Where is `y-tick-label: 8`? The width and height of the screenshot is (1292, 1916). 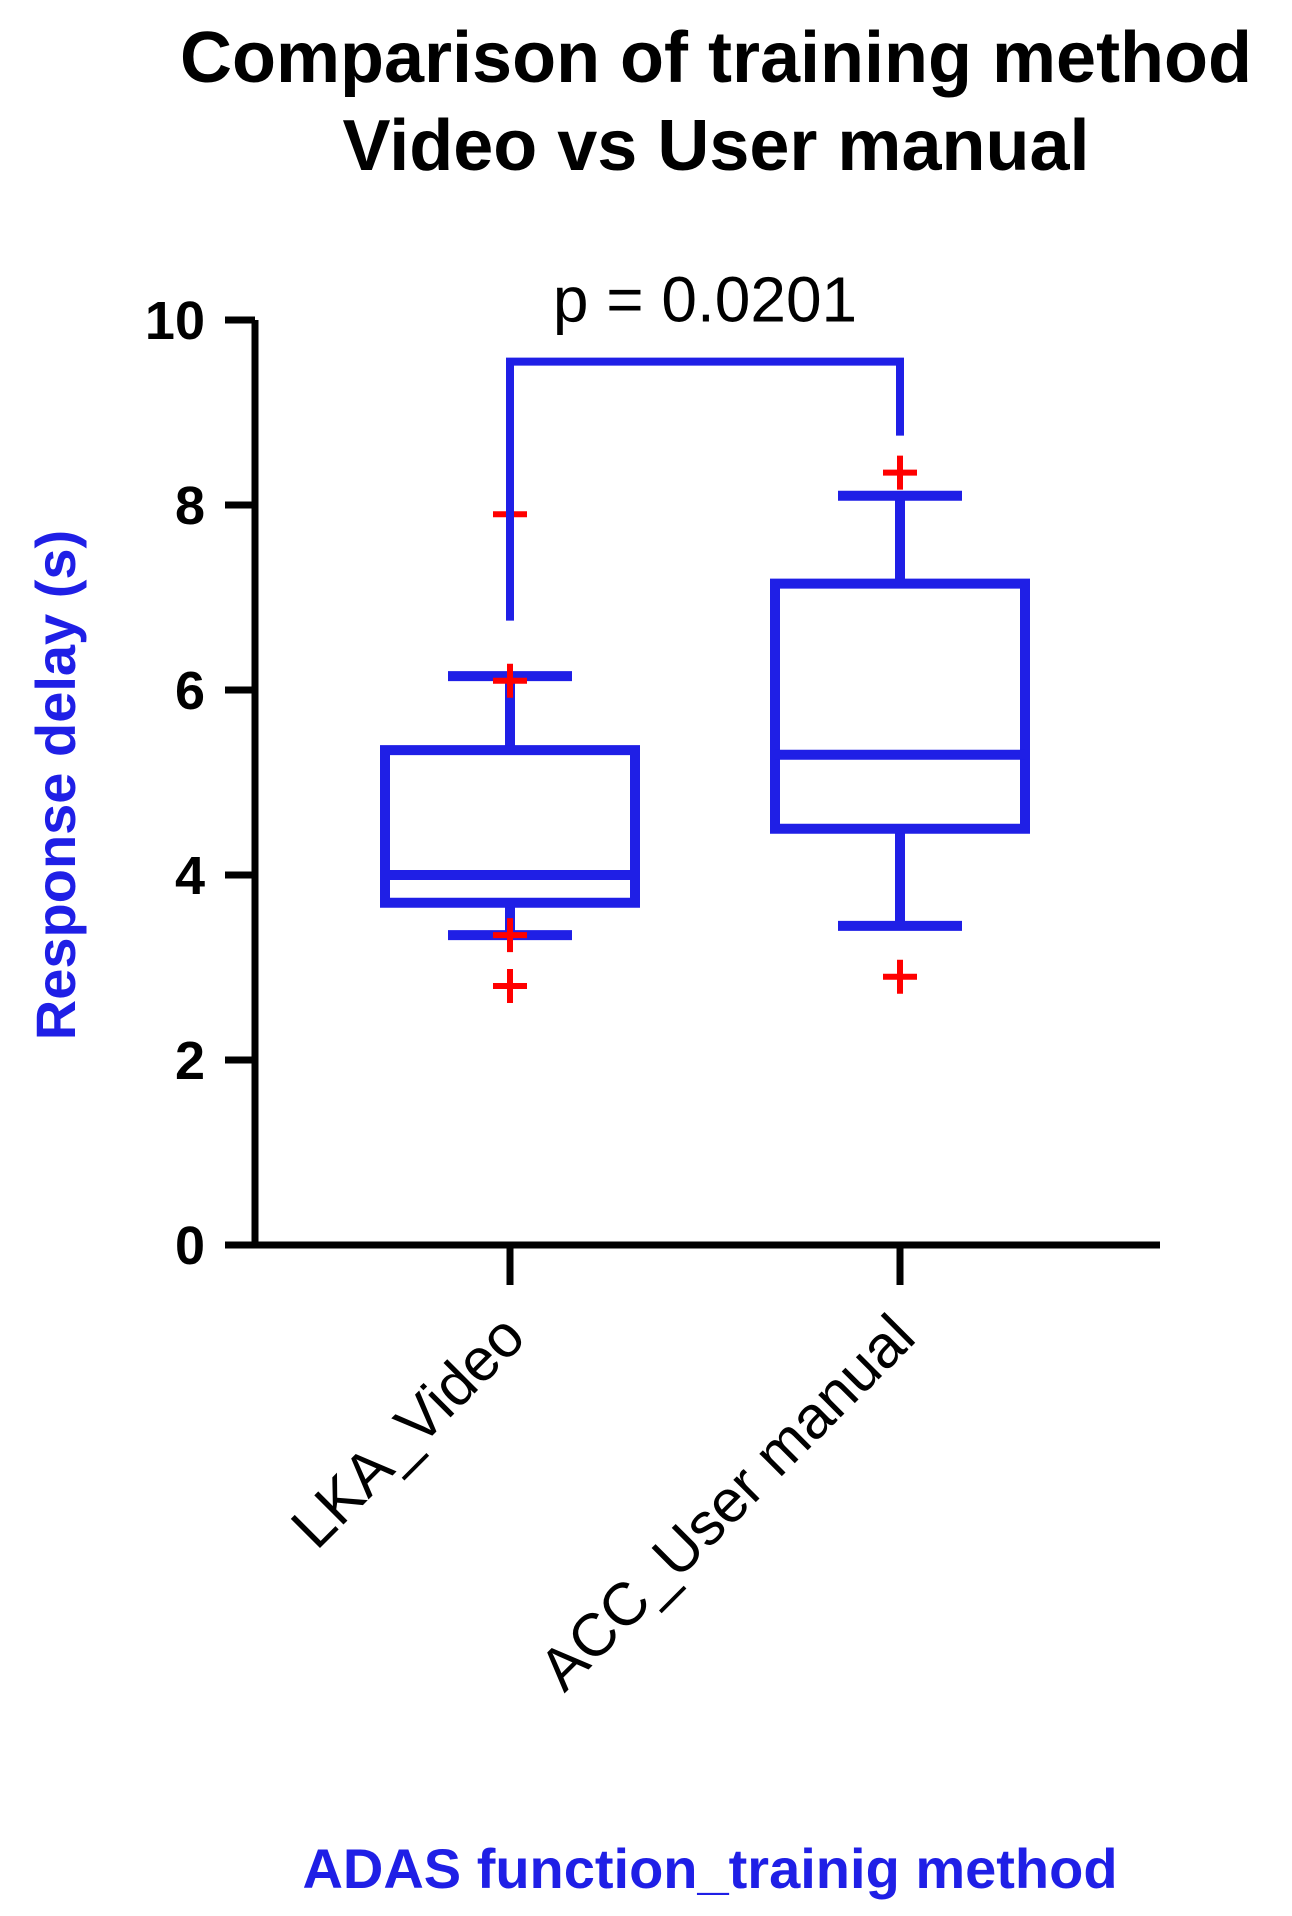
y-tick-label: 8 is located at coordinates (190, 506).